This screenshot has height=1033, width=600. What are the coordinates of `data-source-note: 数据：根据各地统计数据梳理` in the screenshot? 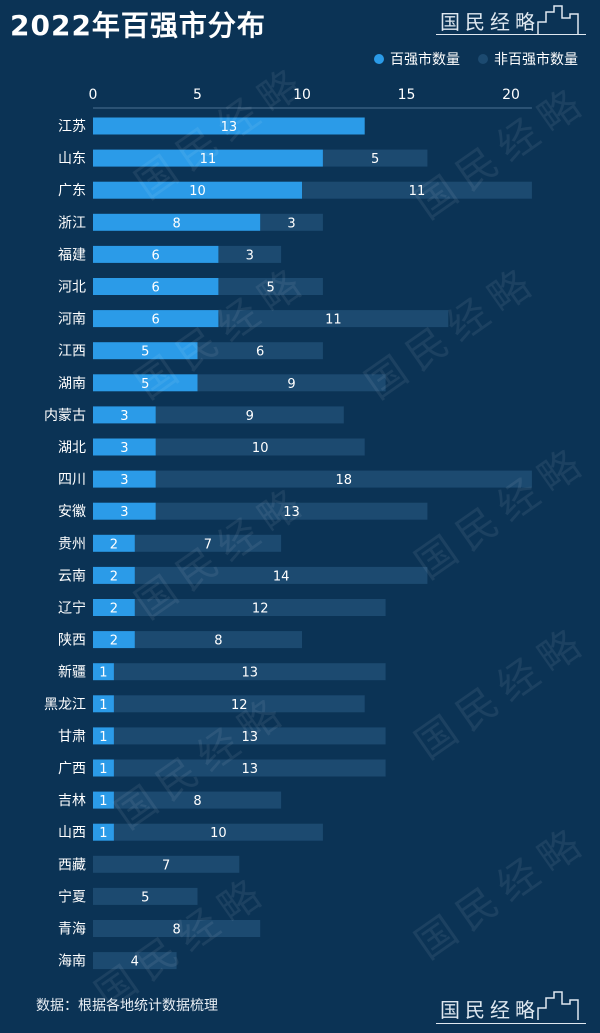 It's located at (127, 1006).